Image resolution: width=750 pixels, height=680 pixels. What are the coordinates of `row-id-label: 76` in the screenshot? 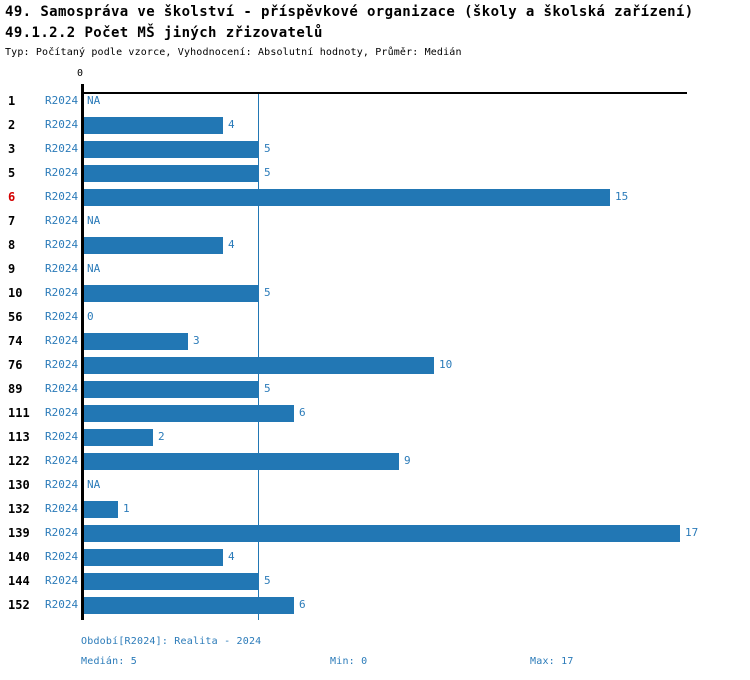 It's located at (15, 365).